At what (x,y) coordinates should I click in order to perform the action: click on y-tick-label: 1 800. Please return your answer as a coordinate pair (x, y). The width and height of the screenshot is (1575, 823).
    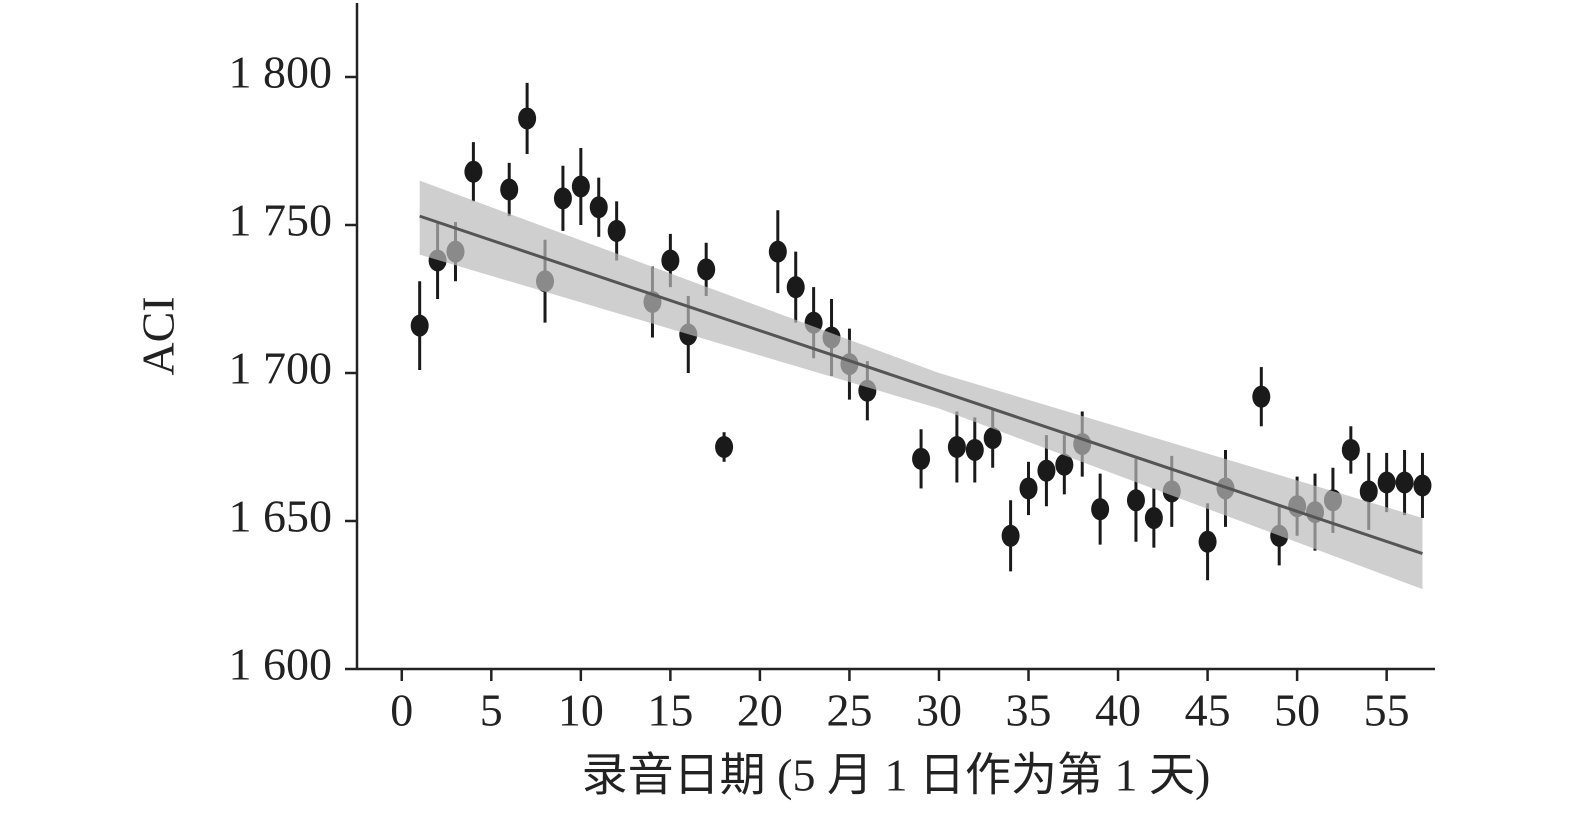
    Looking at the image, I should click on (281, 72).